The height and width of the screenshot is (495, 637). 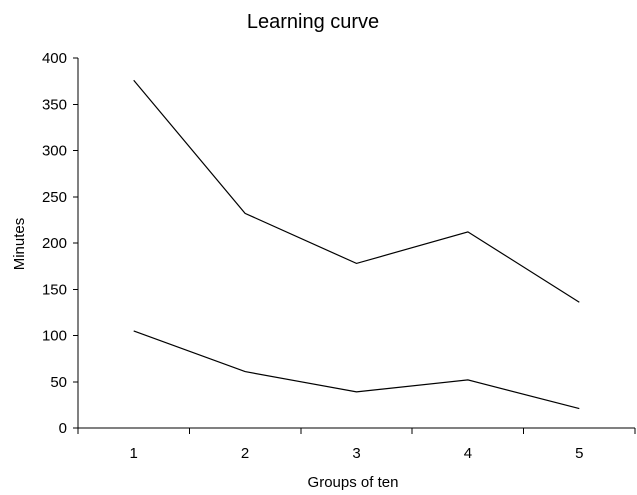 I want to click on x-tick-label: 3, so click(x=356, y=453).